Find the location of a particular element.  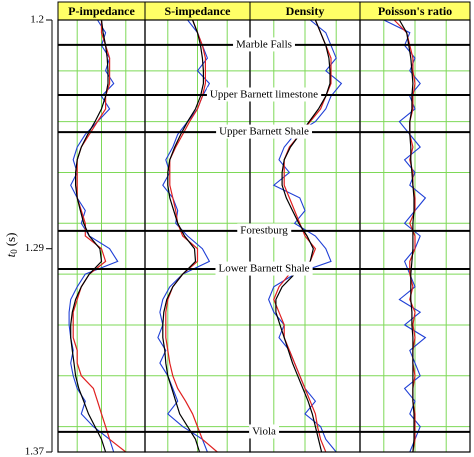

y-tick-label: 1.2 is located at coordinates (37, 20).